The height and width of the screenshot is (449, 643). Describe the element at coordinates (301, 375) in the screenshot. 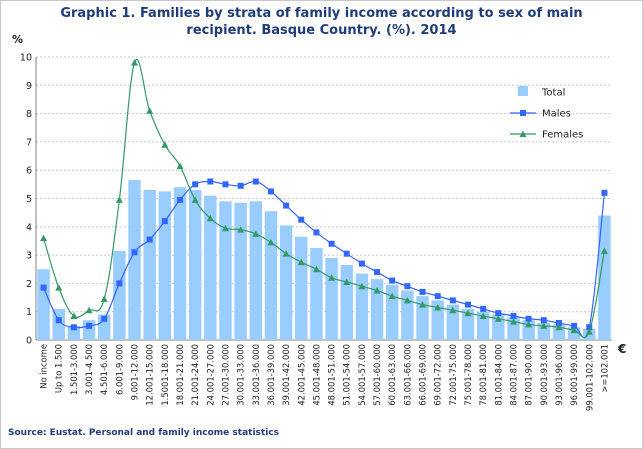

I see `x-tick-label: 42.001-45.000` at that location.